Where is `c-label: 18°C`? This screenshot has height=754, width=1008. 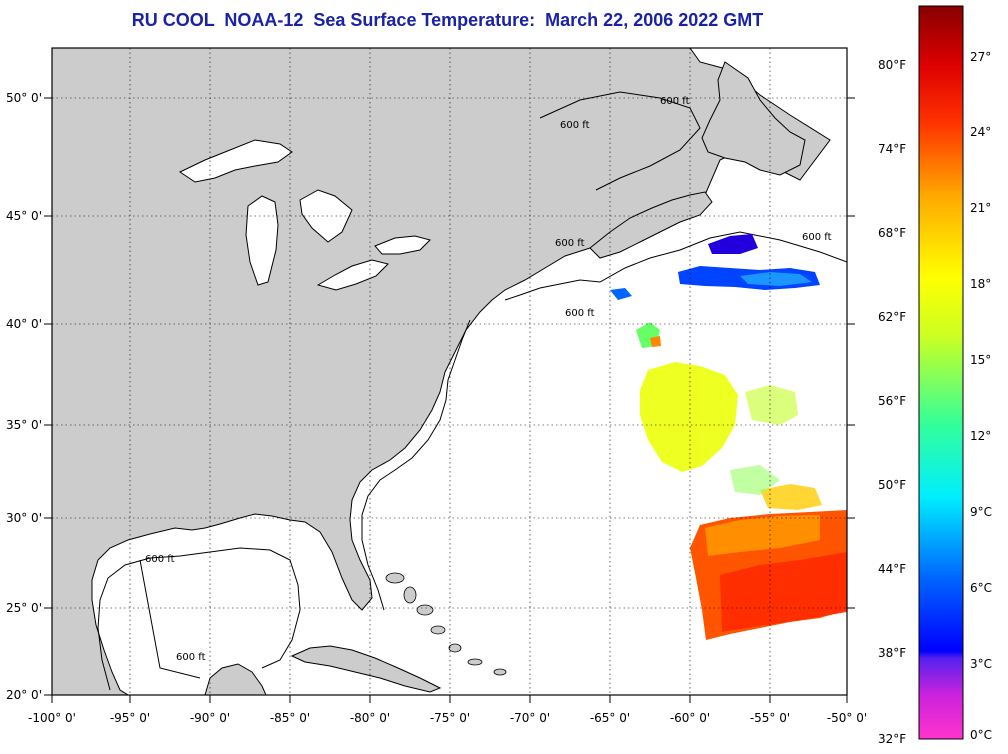 c-label: 18°C is located at coordinates (981, 284).